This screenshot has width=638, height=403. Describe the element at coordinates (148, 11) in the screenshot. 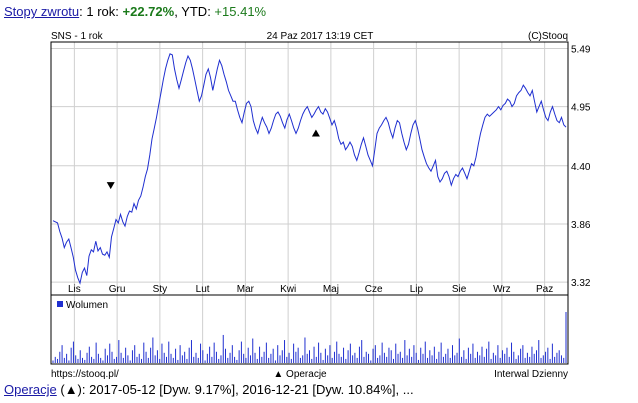

I see `period-return: +22.72%` at that location.